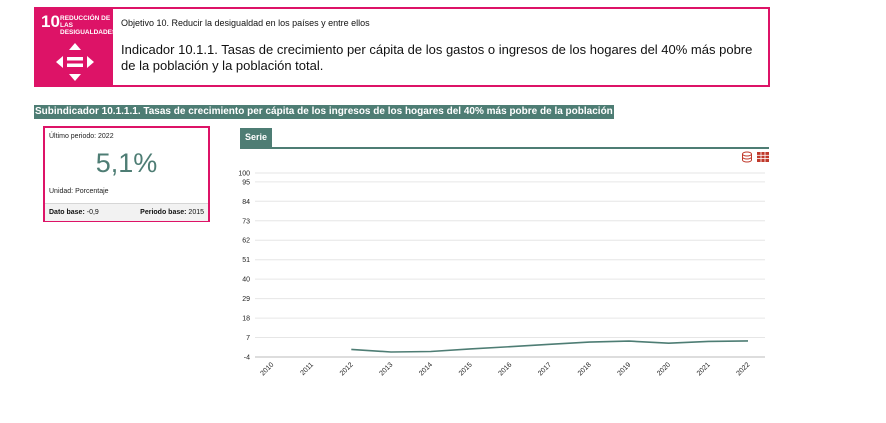 The image size is (886, 423). I want to click on x-tick-label: 2011, so click(307, 369).